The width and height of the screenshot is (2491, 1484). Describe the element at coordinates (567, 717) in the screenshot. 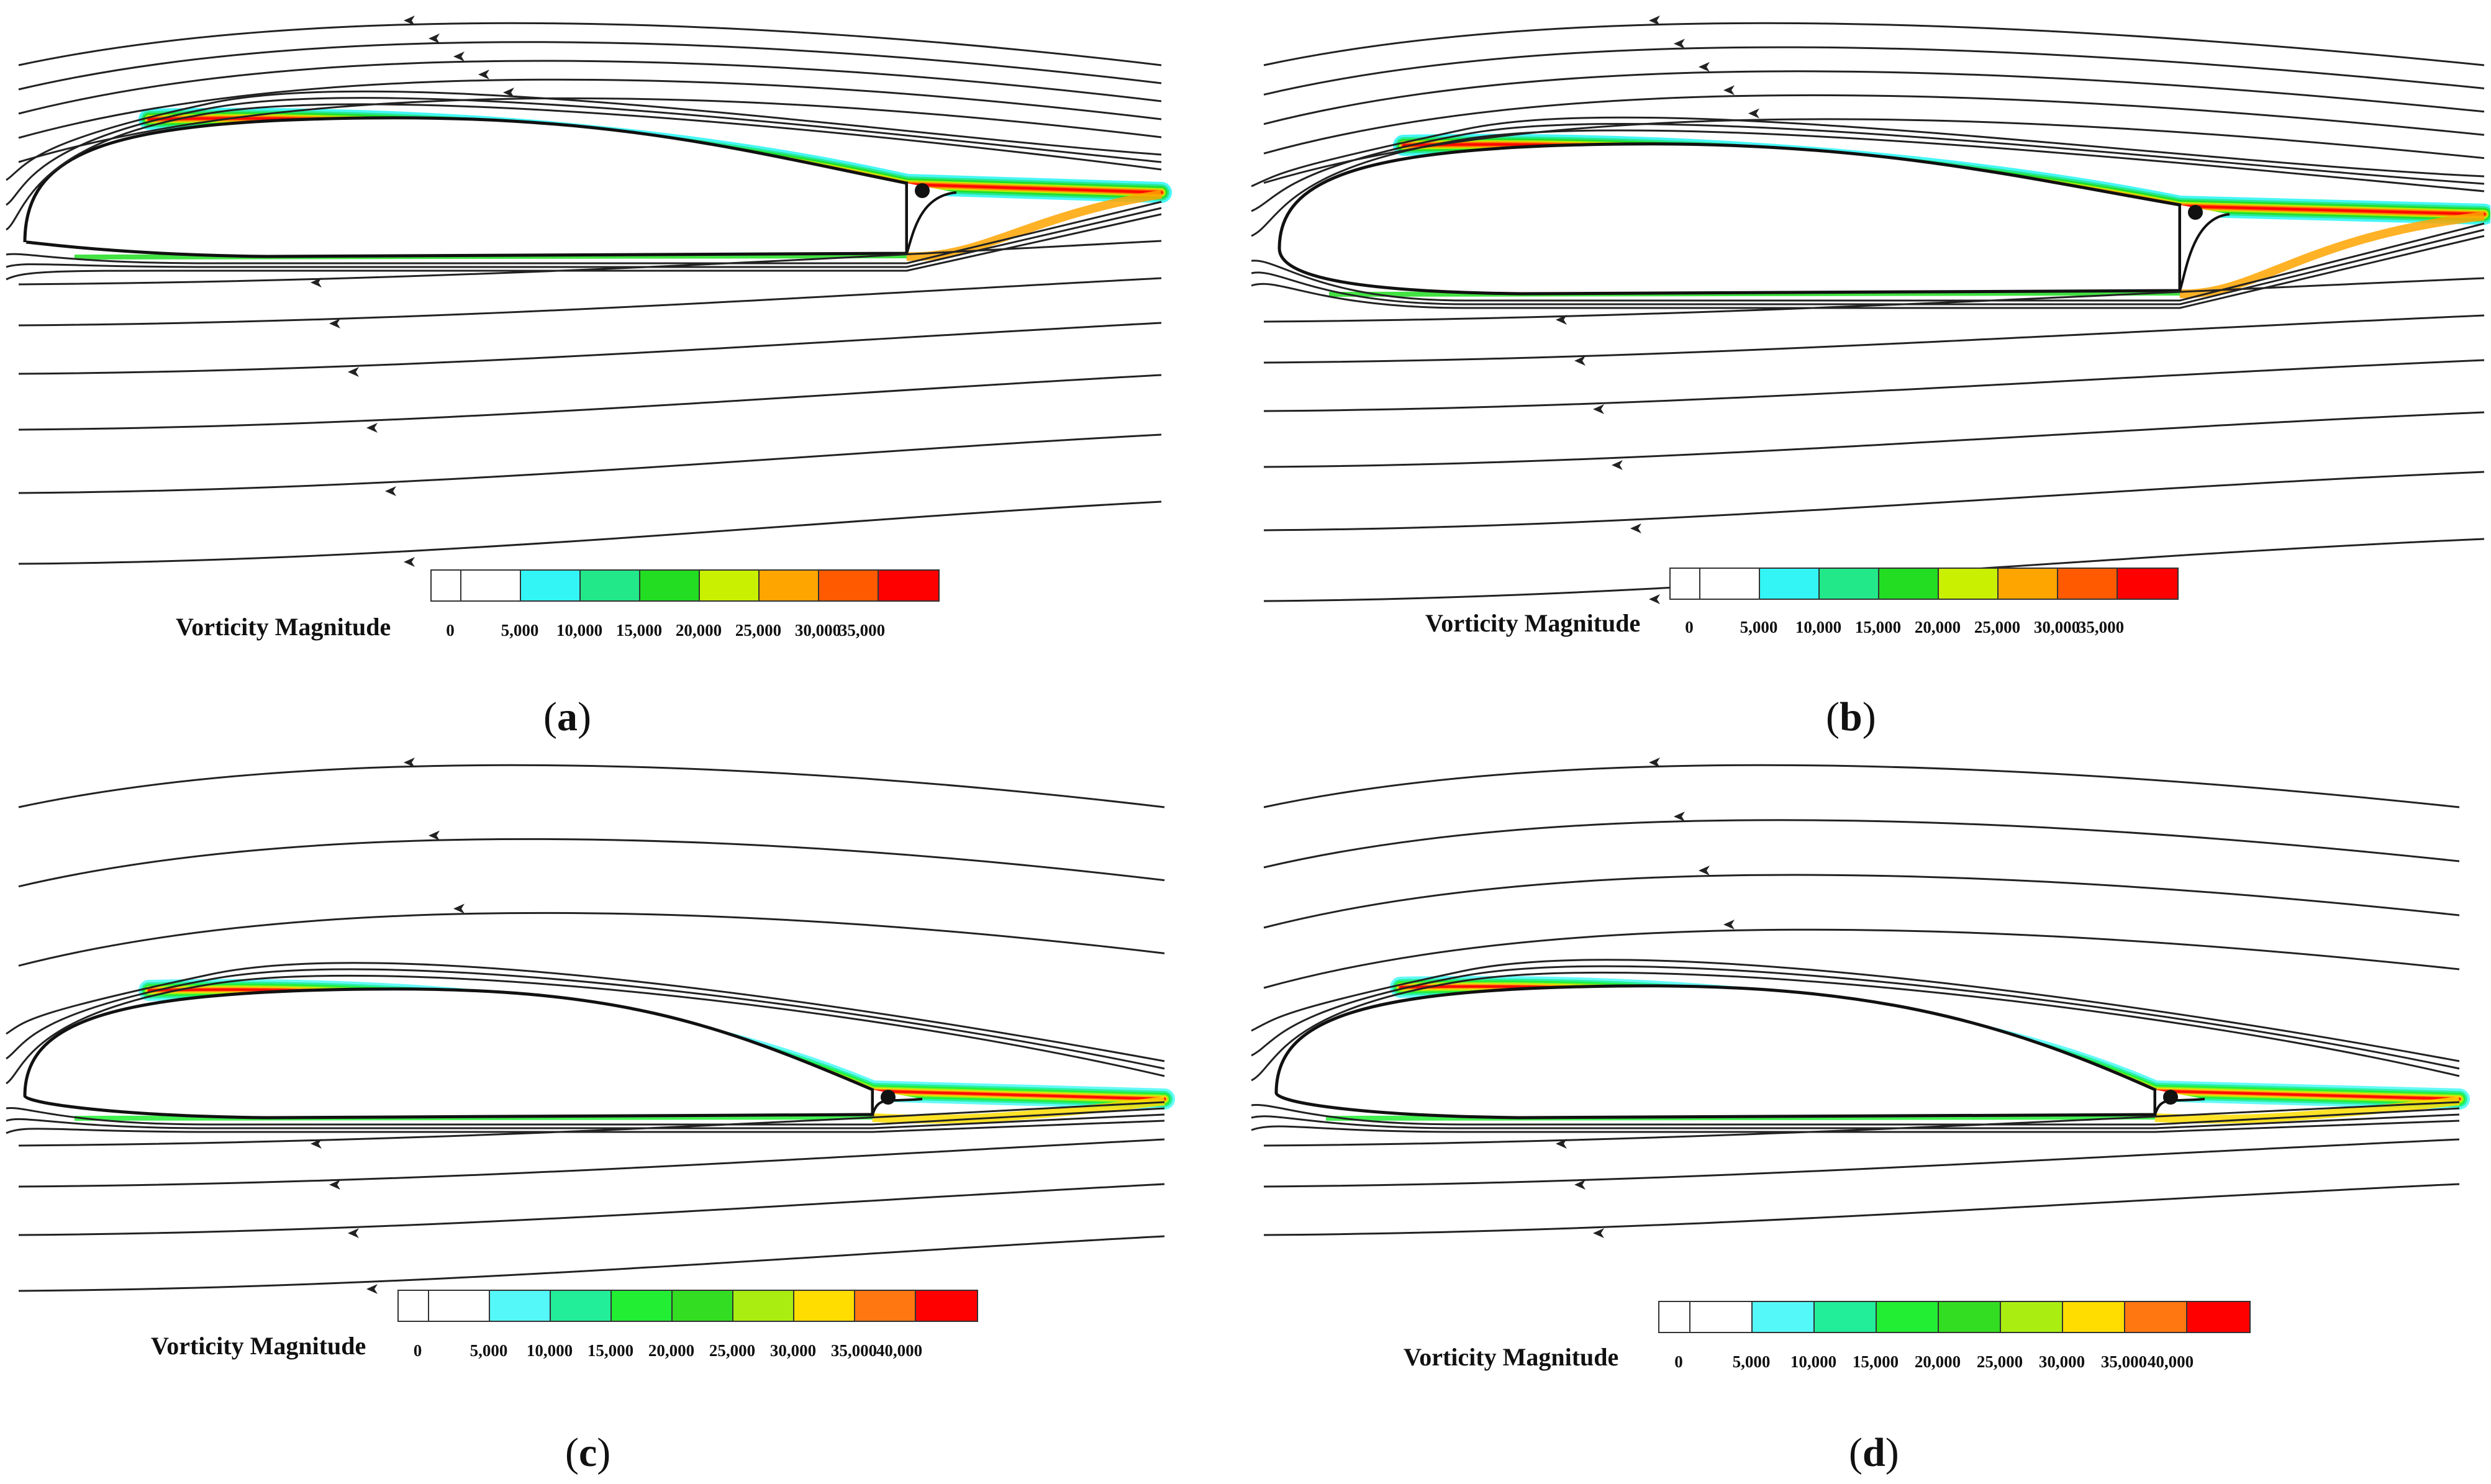

I see `panel-label-a: (a)` at that location.